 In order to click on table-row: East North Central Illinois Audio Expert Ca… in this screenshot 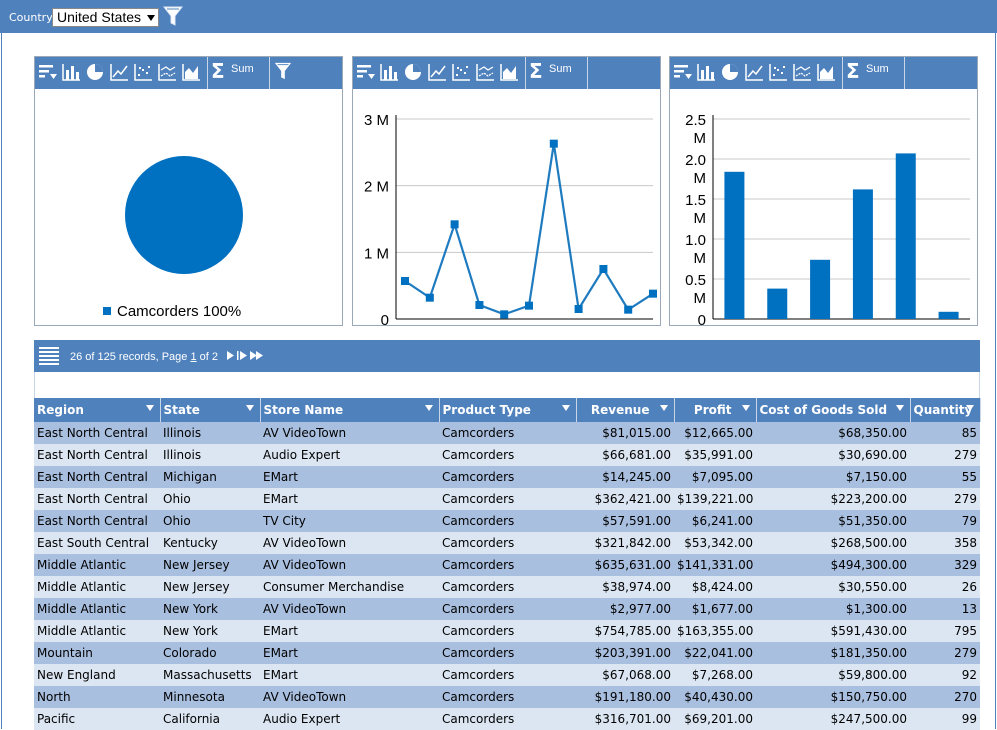, I will do `click(507, 455)`.